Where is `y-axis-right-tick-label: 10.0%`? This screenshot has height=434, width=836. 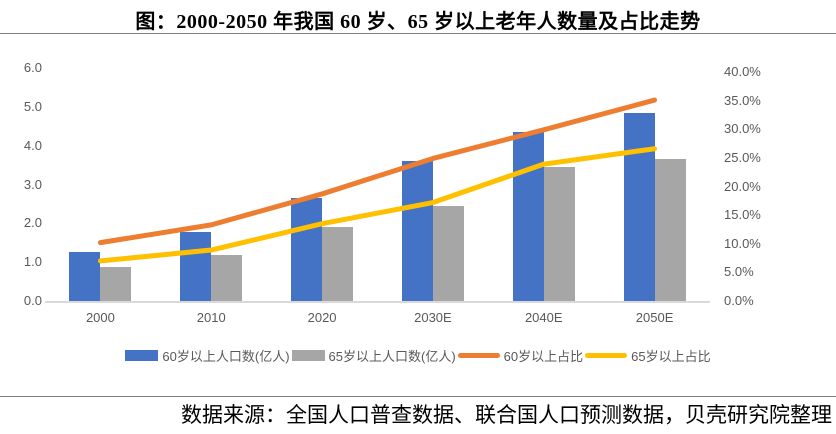 y-axis-right-tick-label: 10.0% is located at coordinates (742, 243).